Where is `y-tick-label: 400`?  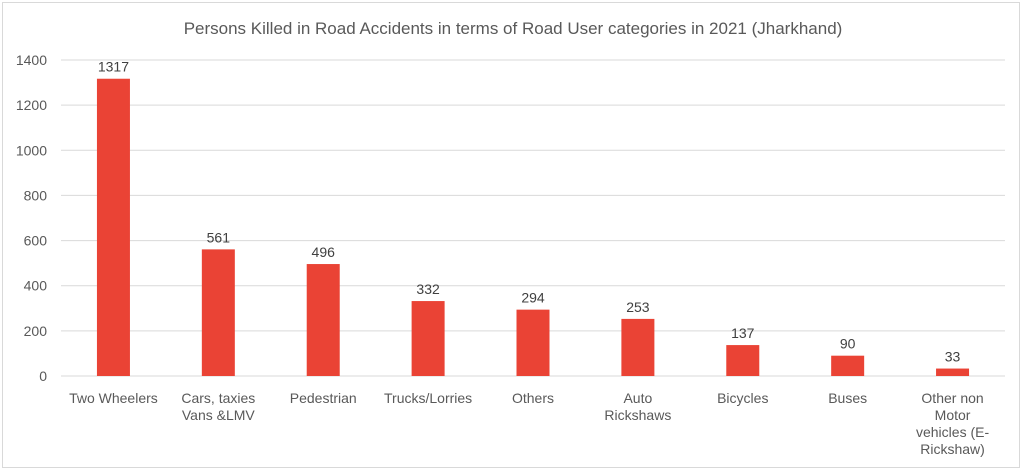 y-tick-label: 400 is located at coordinates (36, 286).